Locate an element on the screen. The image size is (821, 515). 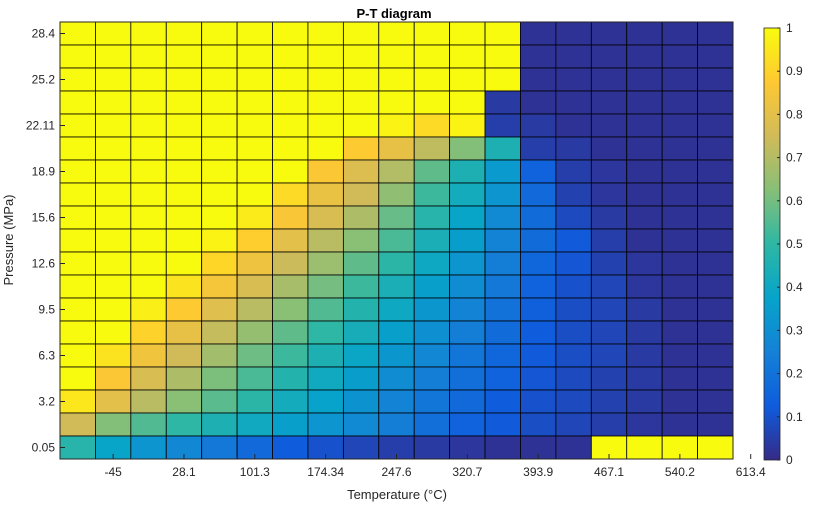
y-tick-label: 15.6 is located at coordinates (44, 218).